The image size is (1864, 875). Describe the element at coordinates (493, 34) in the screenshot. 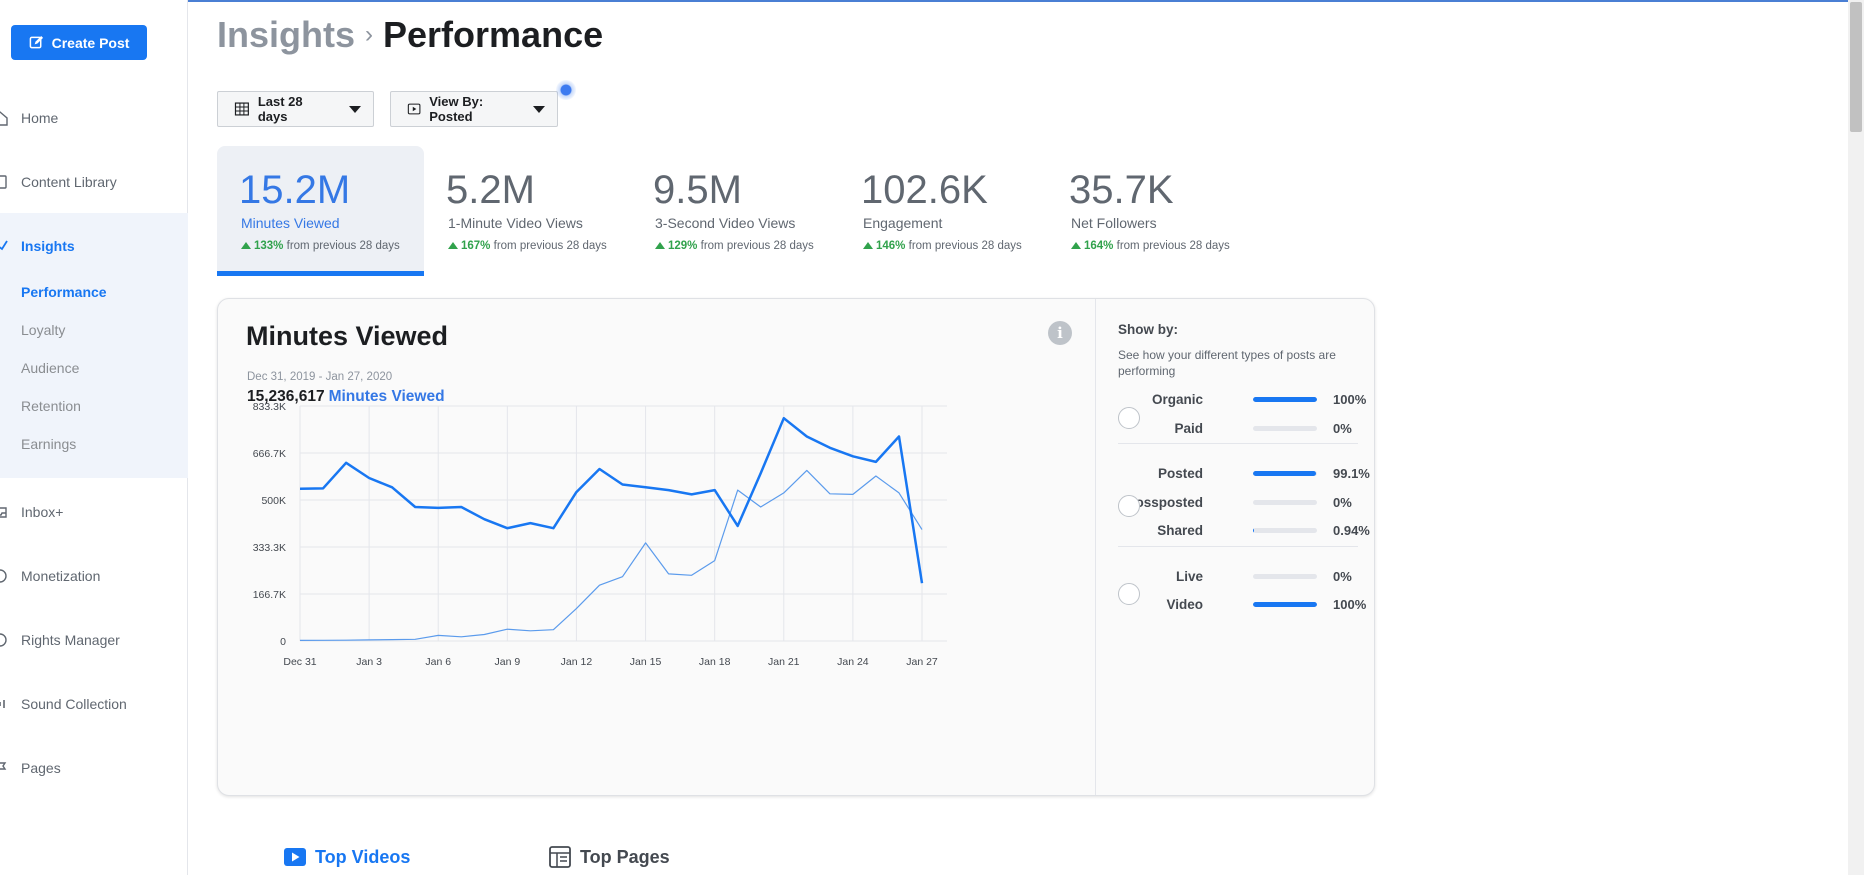

I see `page-title: Performance` at that location.